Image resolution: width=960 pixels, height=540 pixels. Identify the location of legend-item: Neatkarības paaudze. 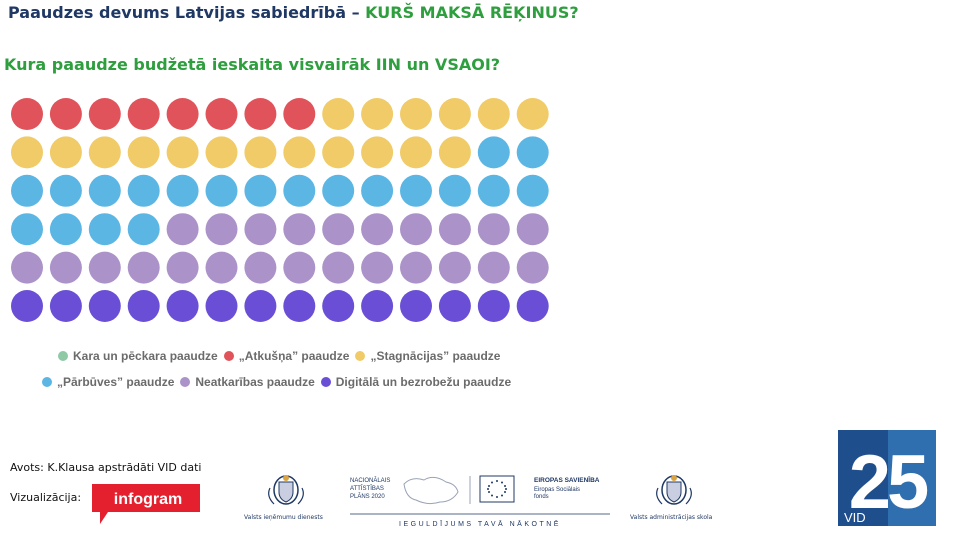
(247, 382).